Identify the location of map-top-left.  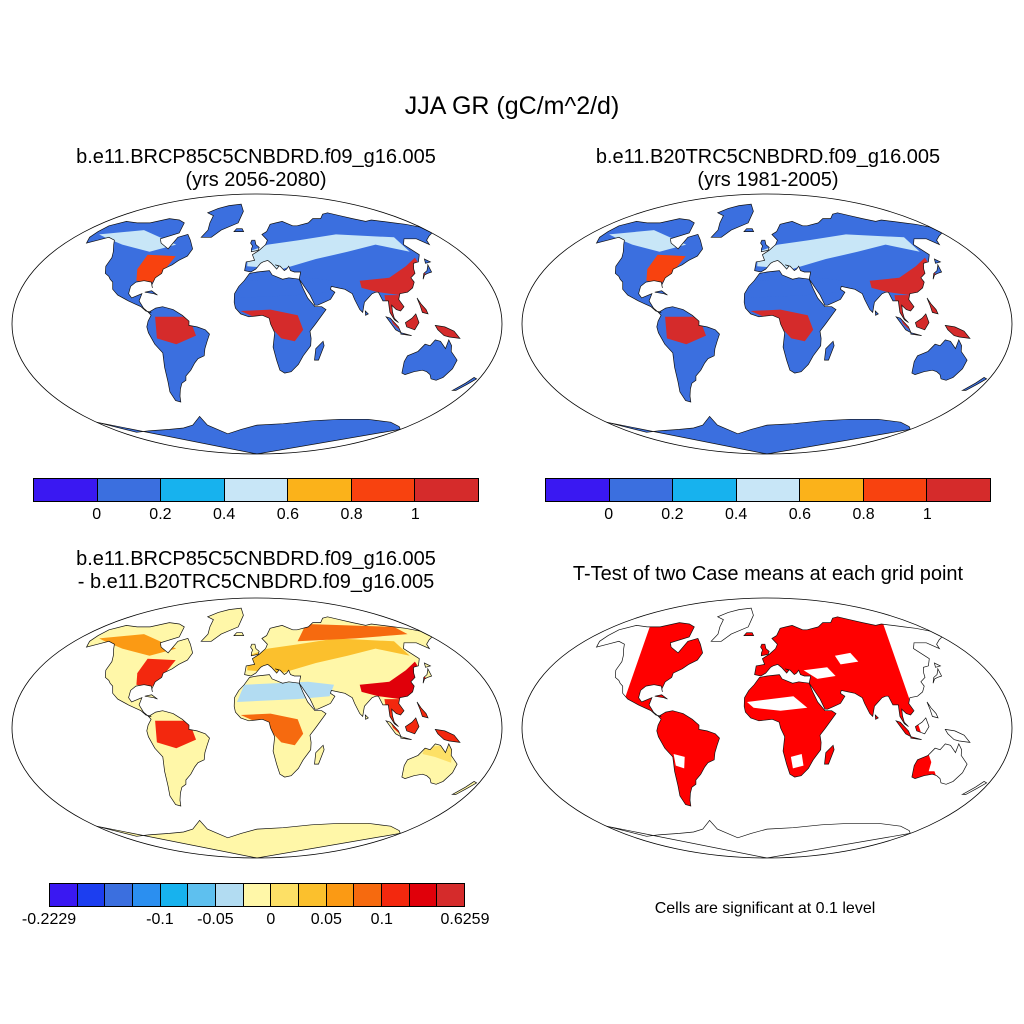
(257, 324).